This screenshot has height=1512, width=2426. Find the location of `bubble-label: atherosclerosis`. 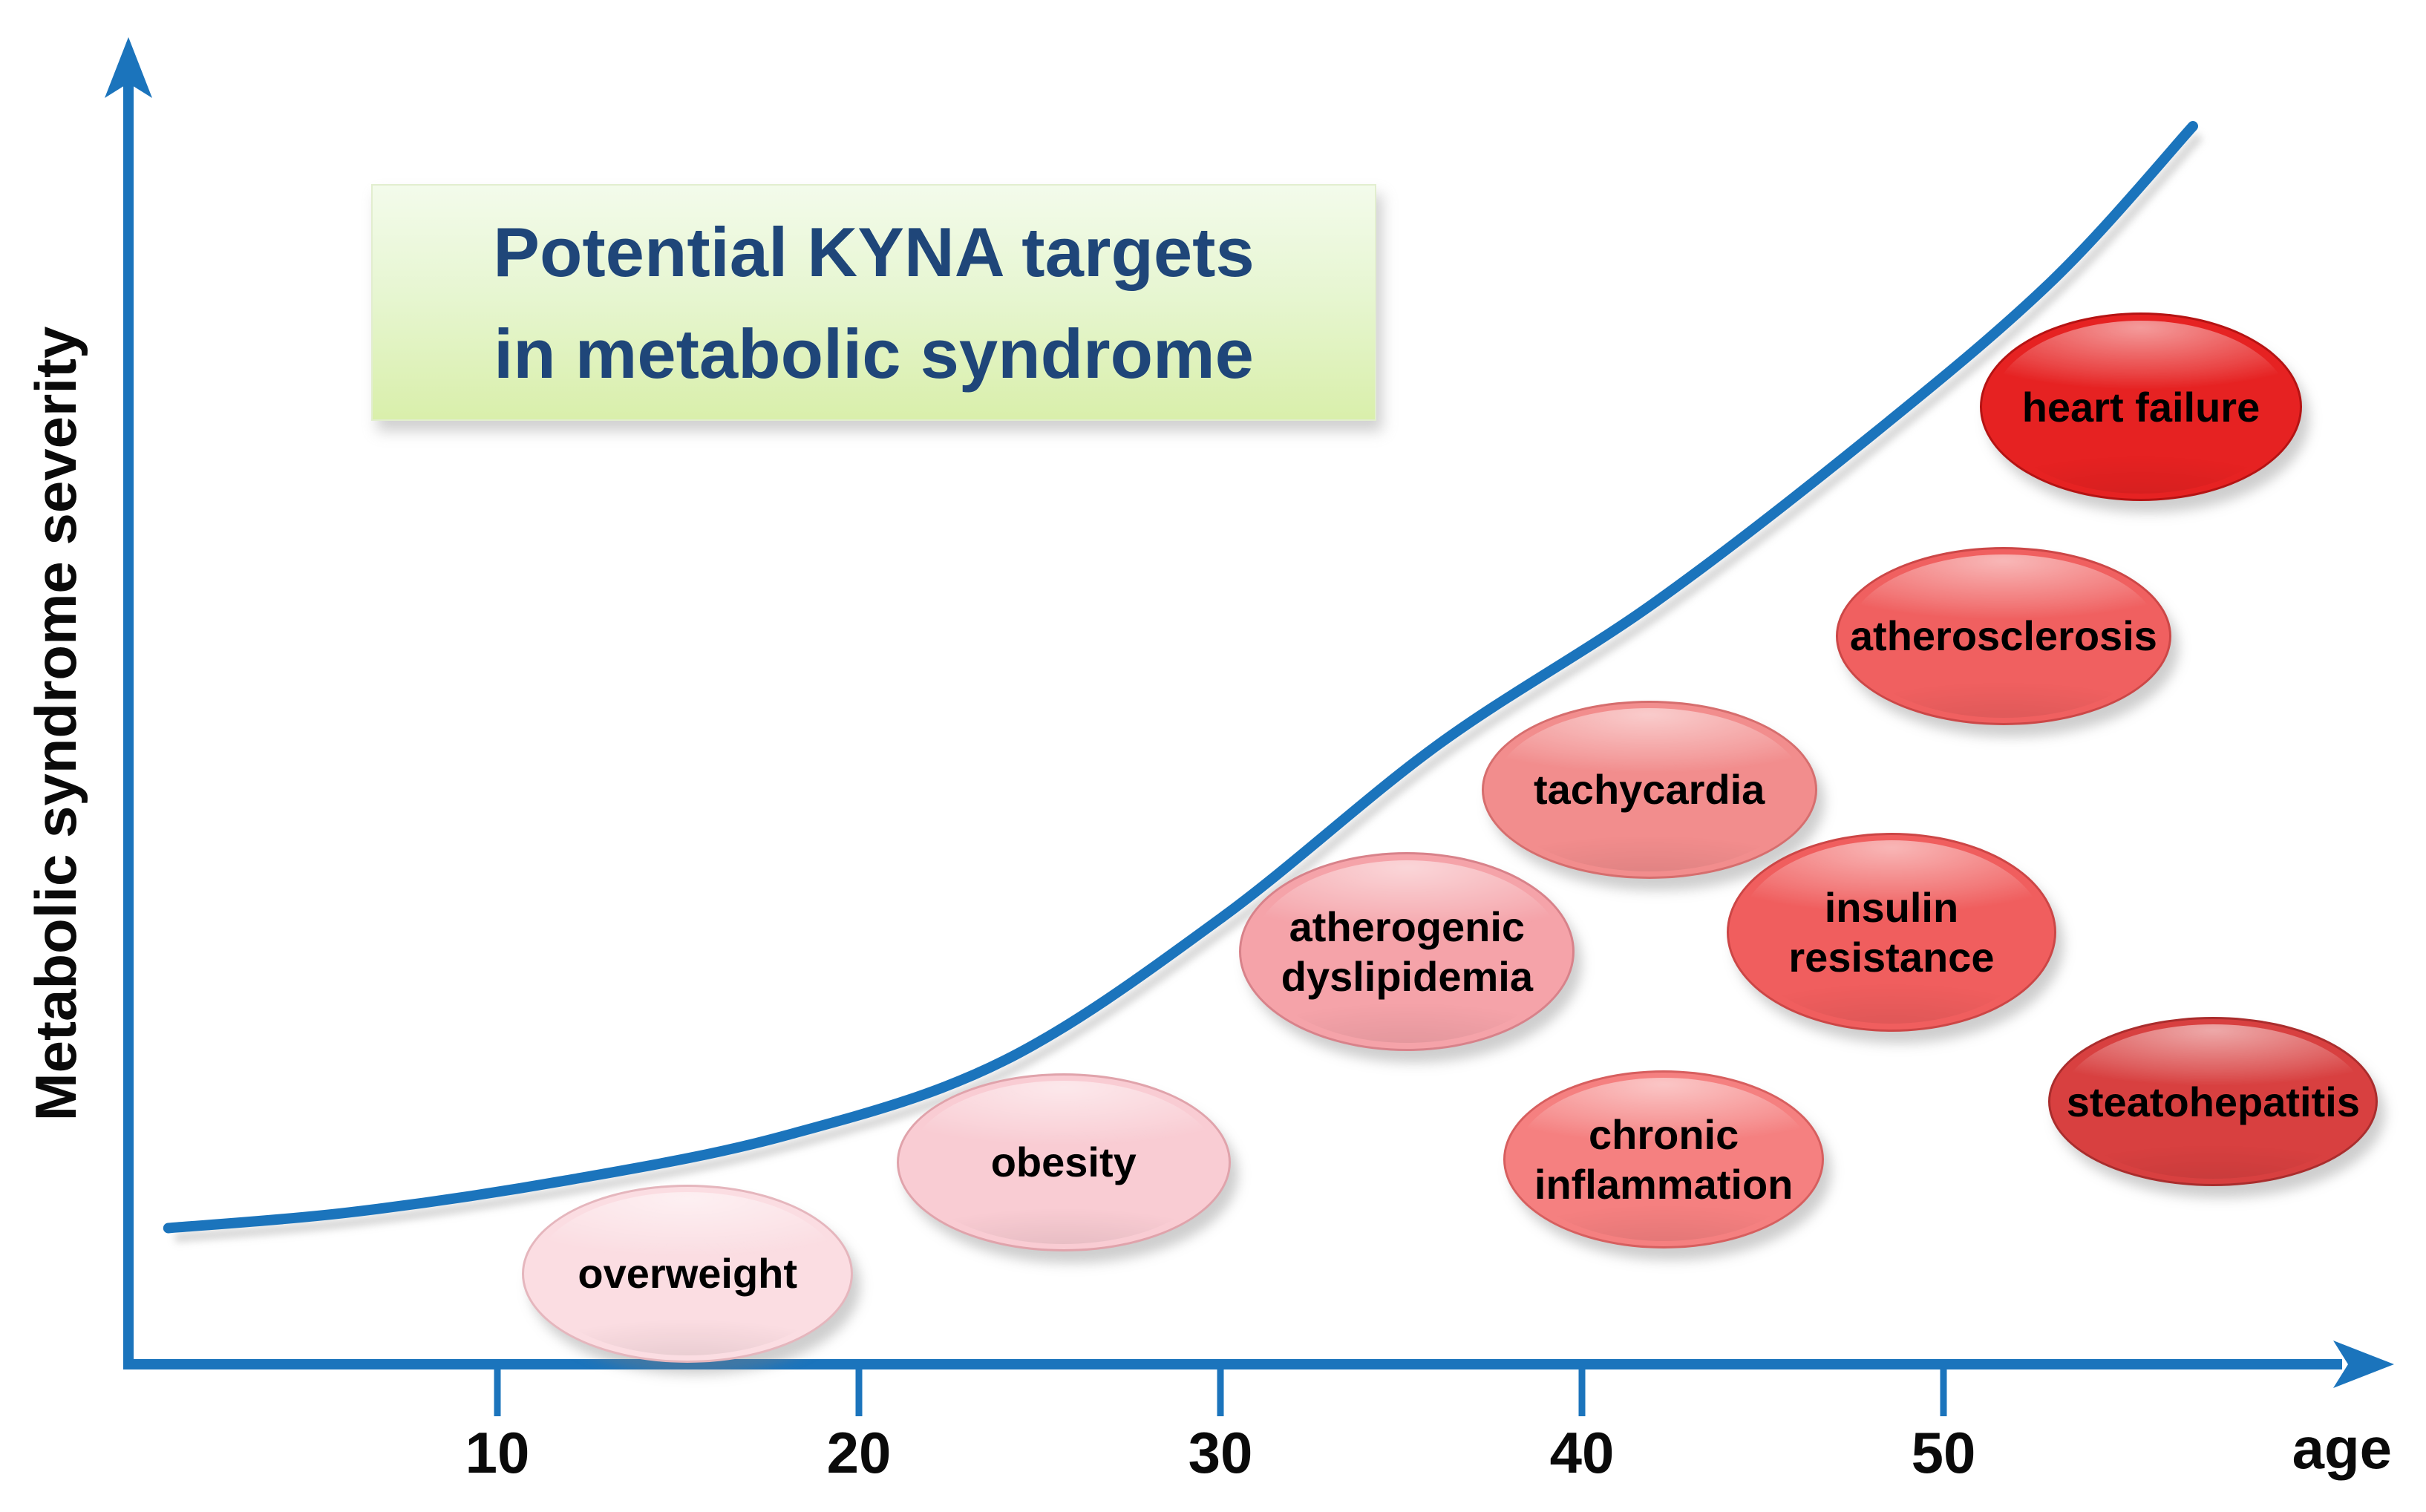

bubble-label: atherosclerosis is located at coordinates (2003, 636).